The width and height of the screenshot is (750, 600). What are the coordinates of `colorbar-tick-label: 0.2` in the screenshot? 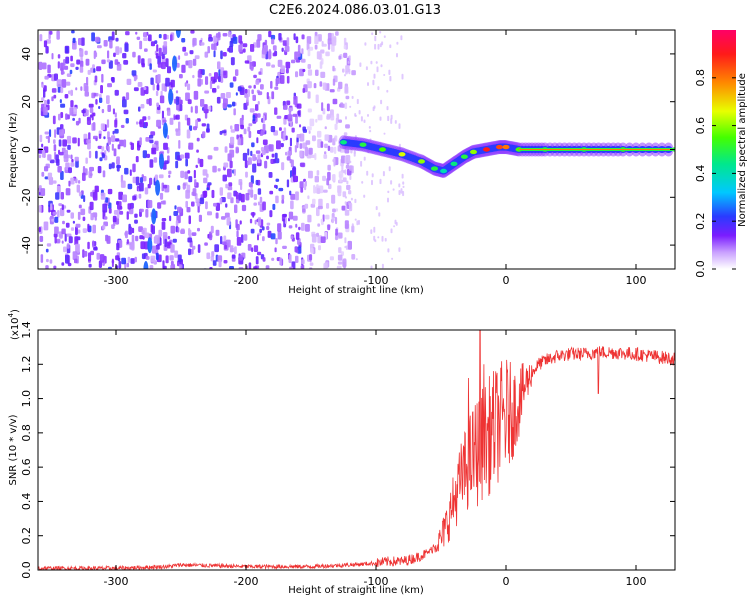 It's located at (700, 221).